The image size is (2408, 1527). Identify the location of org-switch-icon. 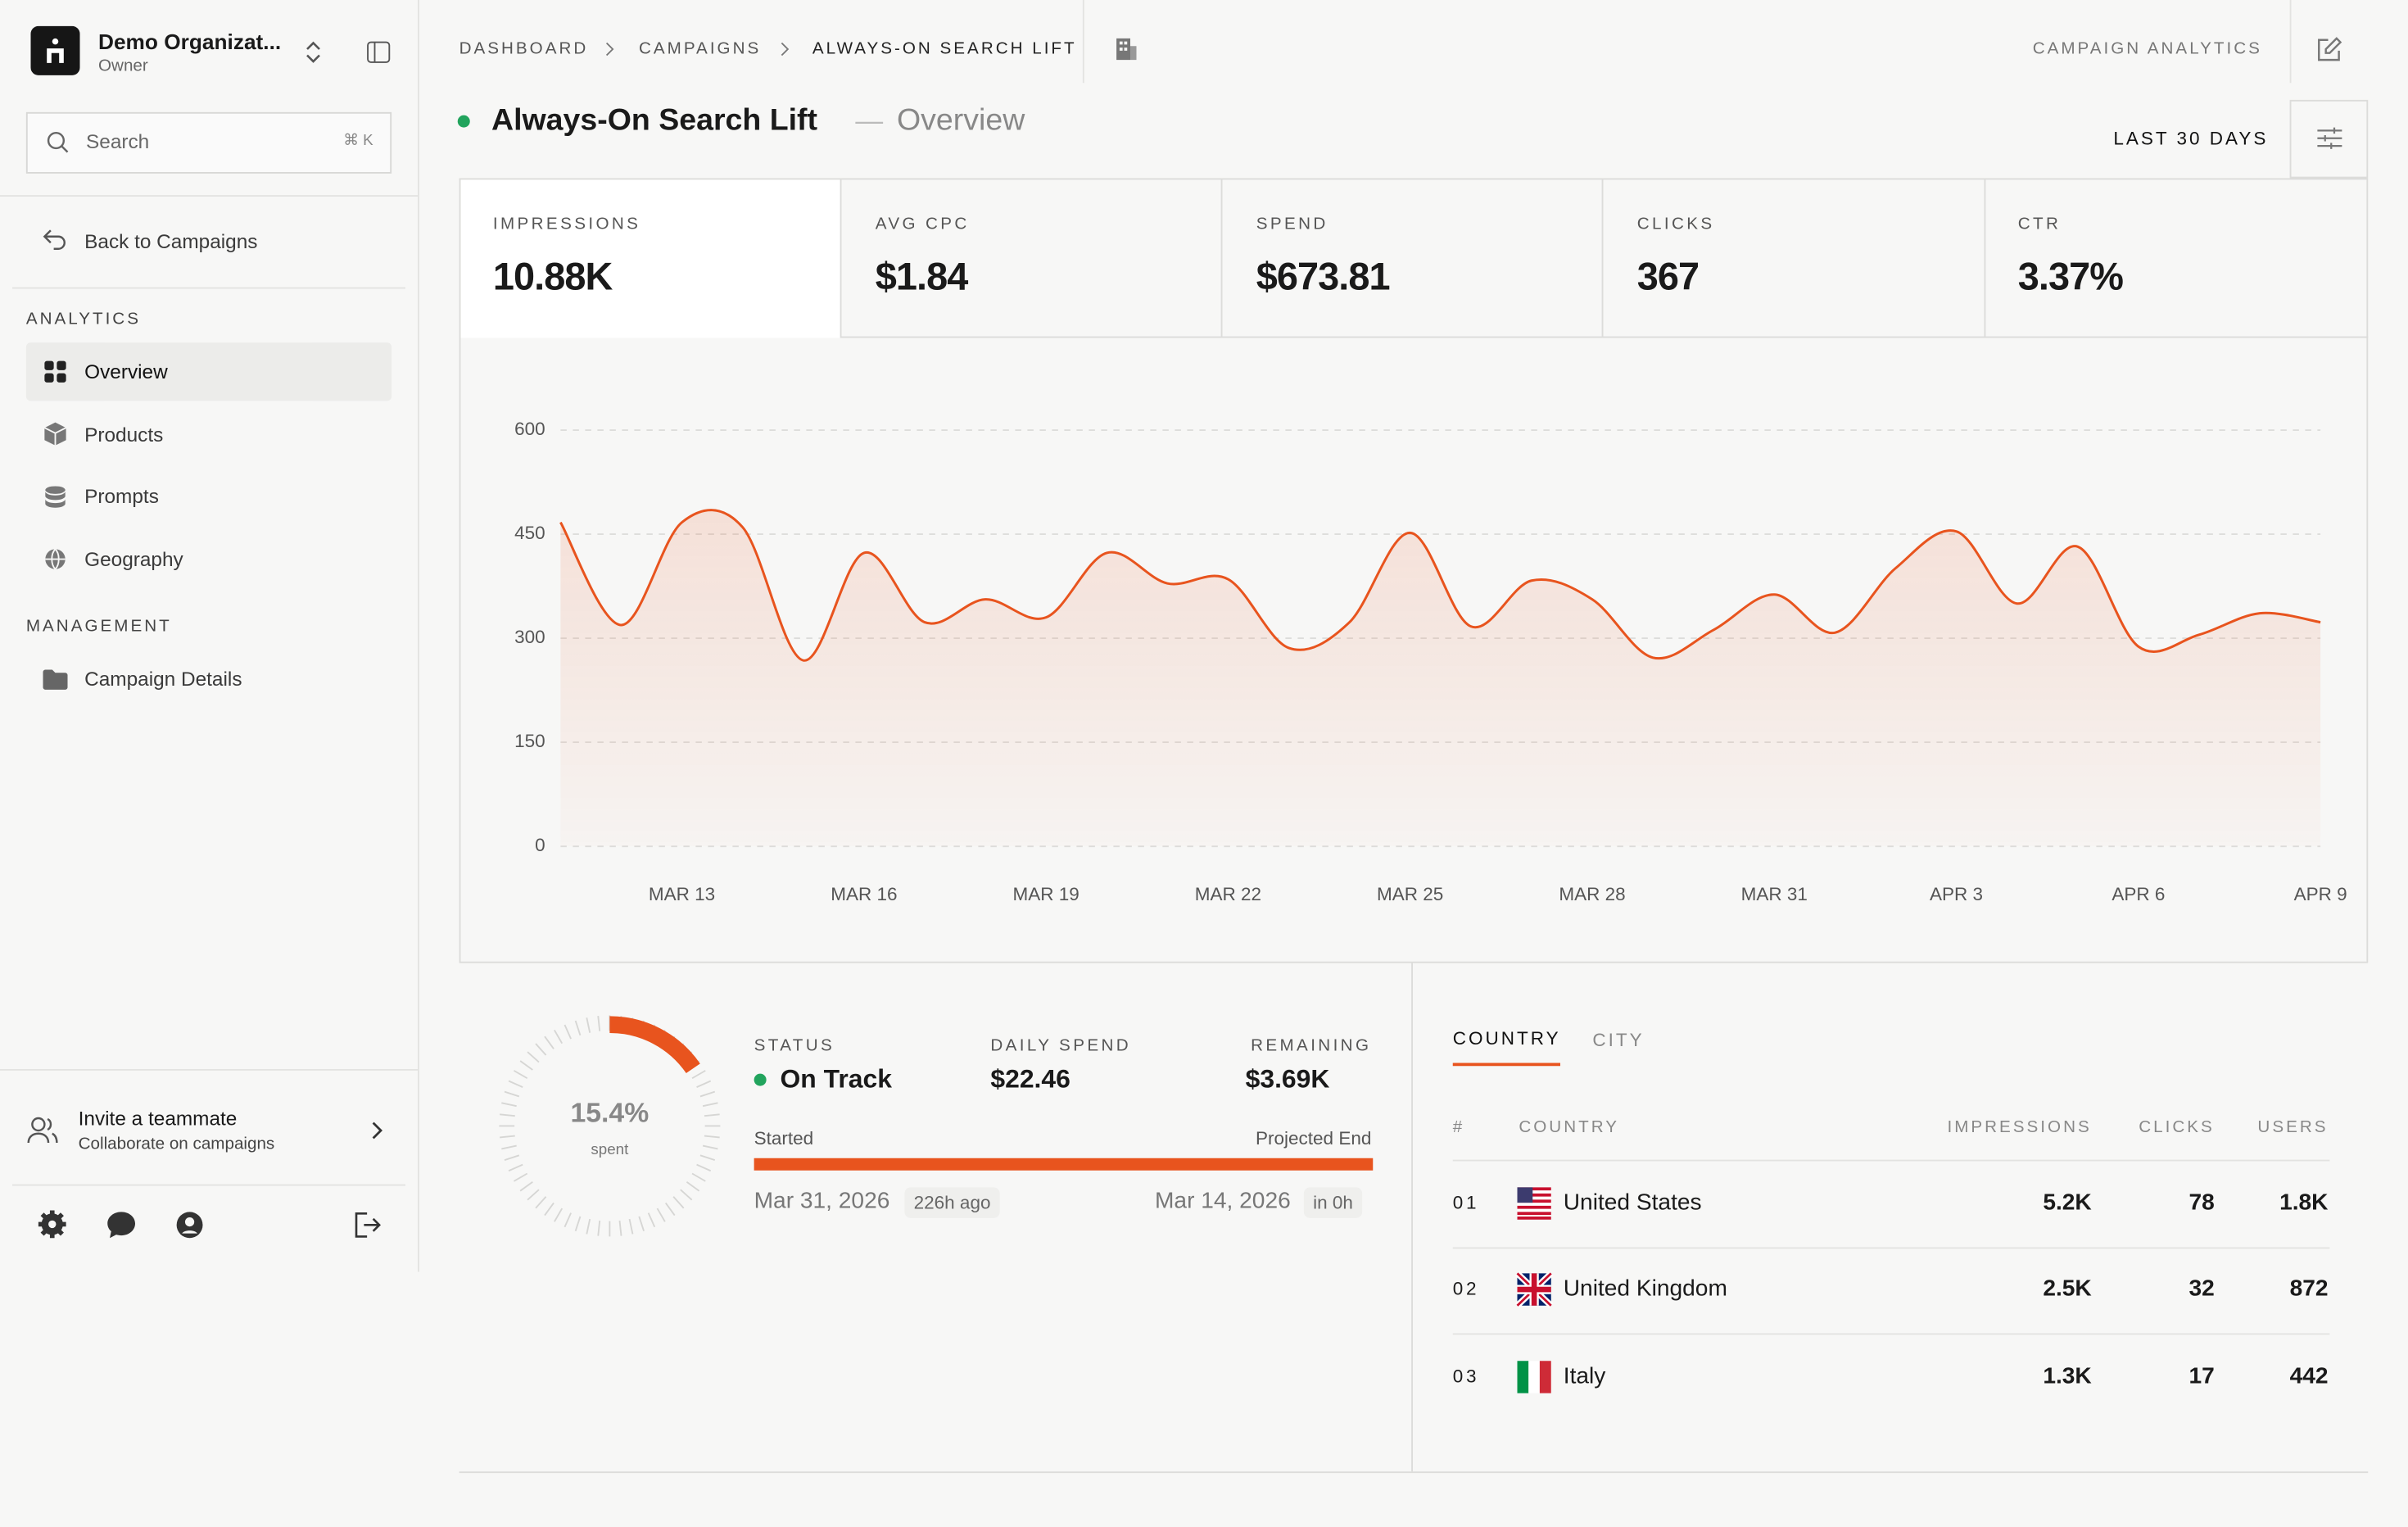
(313, 52).